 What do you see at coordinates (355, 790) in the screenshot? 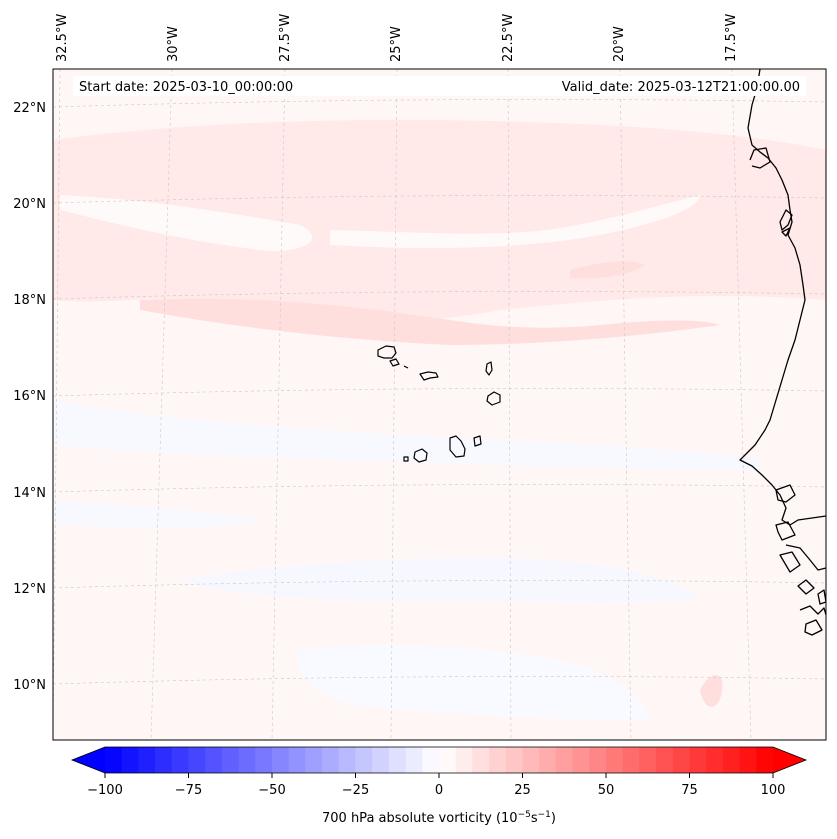
I see `colorbar-tick-label: −25` at bounding box center [355, 790].